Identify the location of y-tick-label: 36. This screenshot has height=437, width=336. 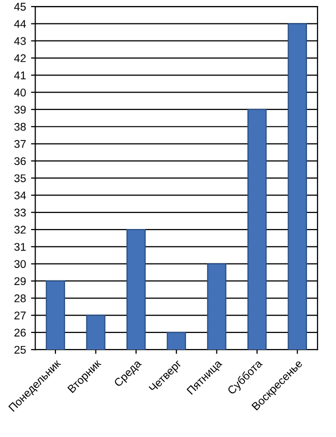
(20, 161).